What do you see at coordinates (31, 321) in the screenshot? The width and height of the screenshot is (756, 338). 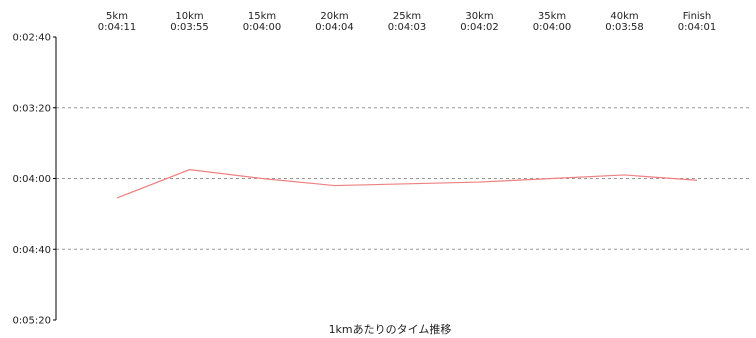 I see `y-tick-label: 0:05:20` at bounding box center [31, 321].